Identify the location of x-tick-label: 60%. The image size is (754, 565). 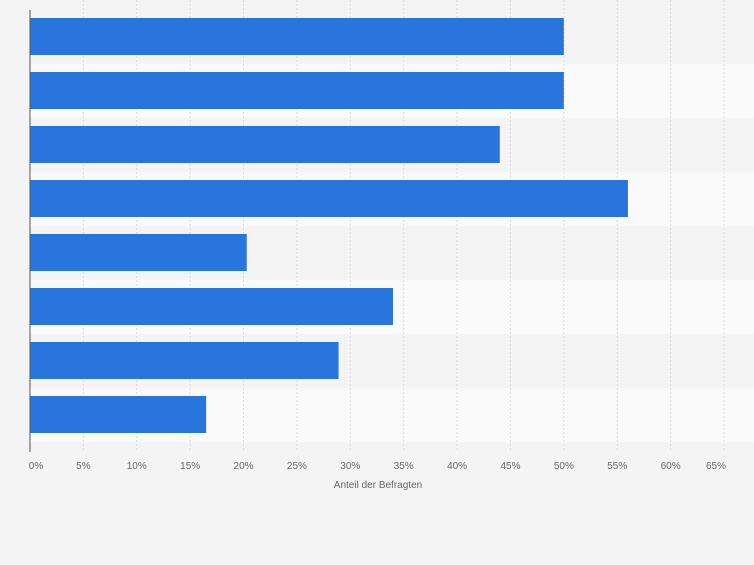
(671, 466).